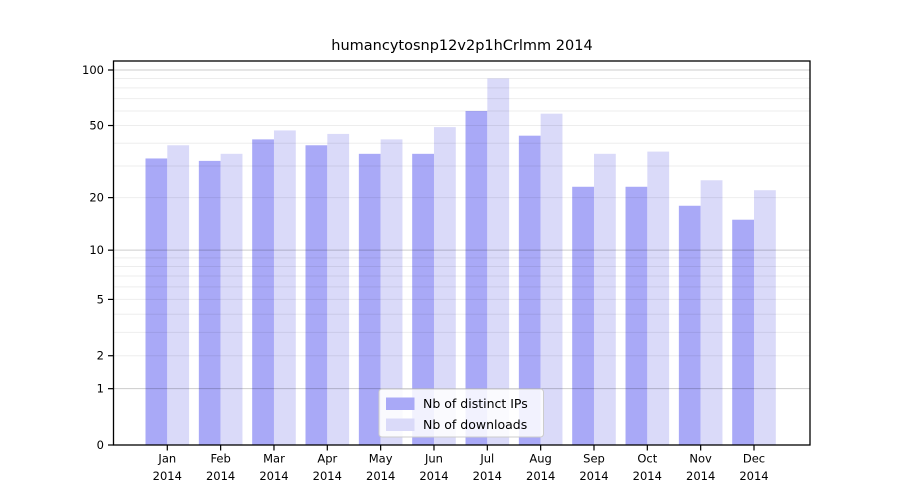 This screenshot has height=500, width=900. Describe the element at coordinates (529, 290) in the screenshot. I see `bar-distinct-ips-aug` at that location.